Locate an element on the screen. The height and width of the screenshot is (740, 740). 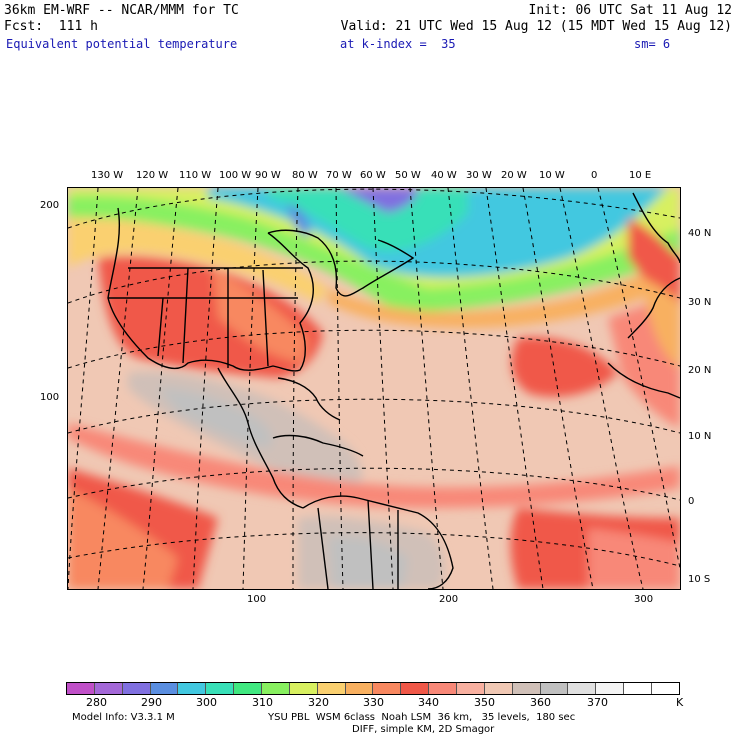
smoothing-label: sm= 6 is located at coordinates (652, 44).